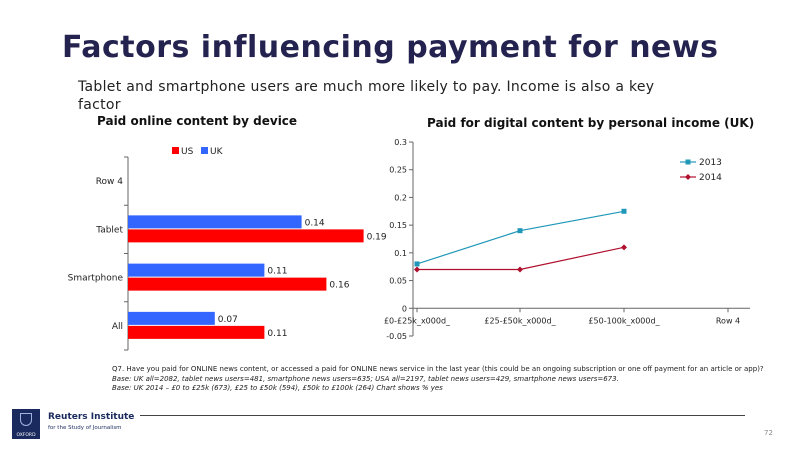 The width and height of the screenshot is (800, 449). Describe the element at coordinates (710, 178) in the screenshot. I see `legend-label-2014: 2014` at that location.